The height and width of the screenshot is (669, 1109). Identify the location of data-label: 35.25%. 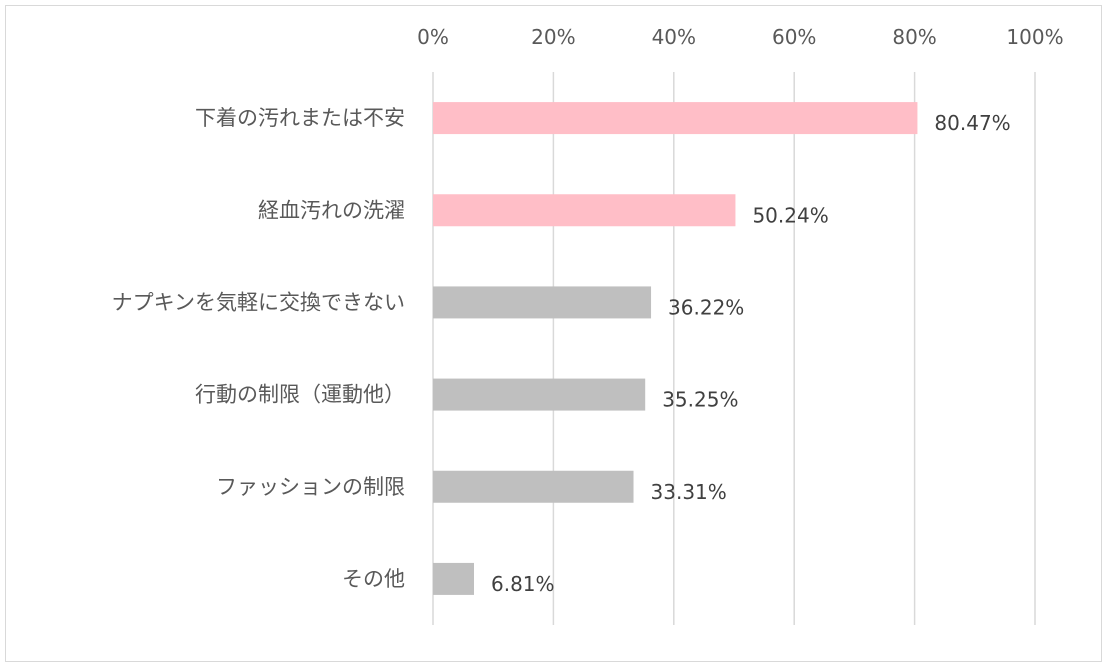
(700, 400).